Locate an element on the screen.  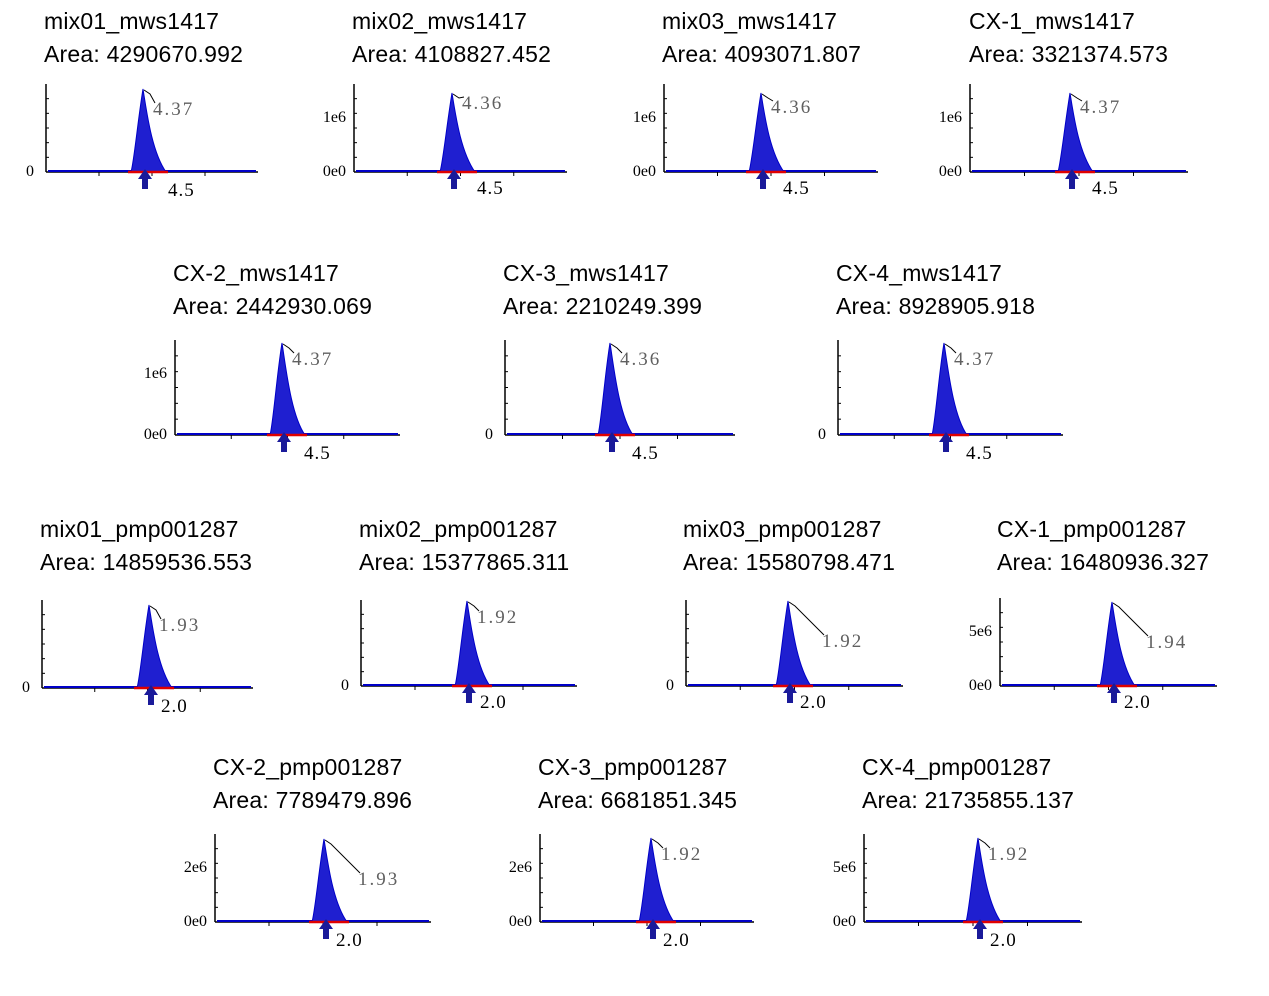
panel-title: CX-1_pmp001287 is located at coordinates (1092, 529).